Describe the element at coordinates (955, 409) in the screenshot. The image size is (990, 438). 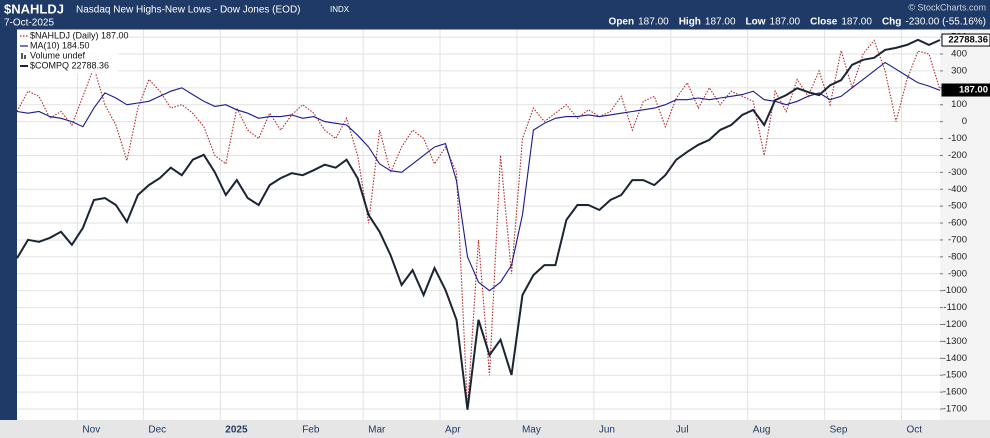
I see `y-tick-label: -1700` at that location.